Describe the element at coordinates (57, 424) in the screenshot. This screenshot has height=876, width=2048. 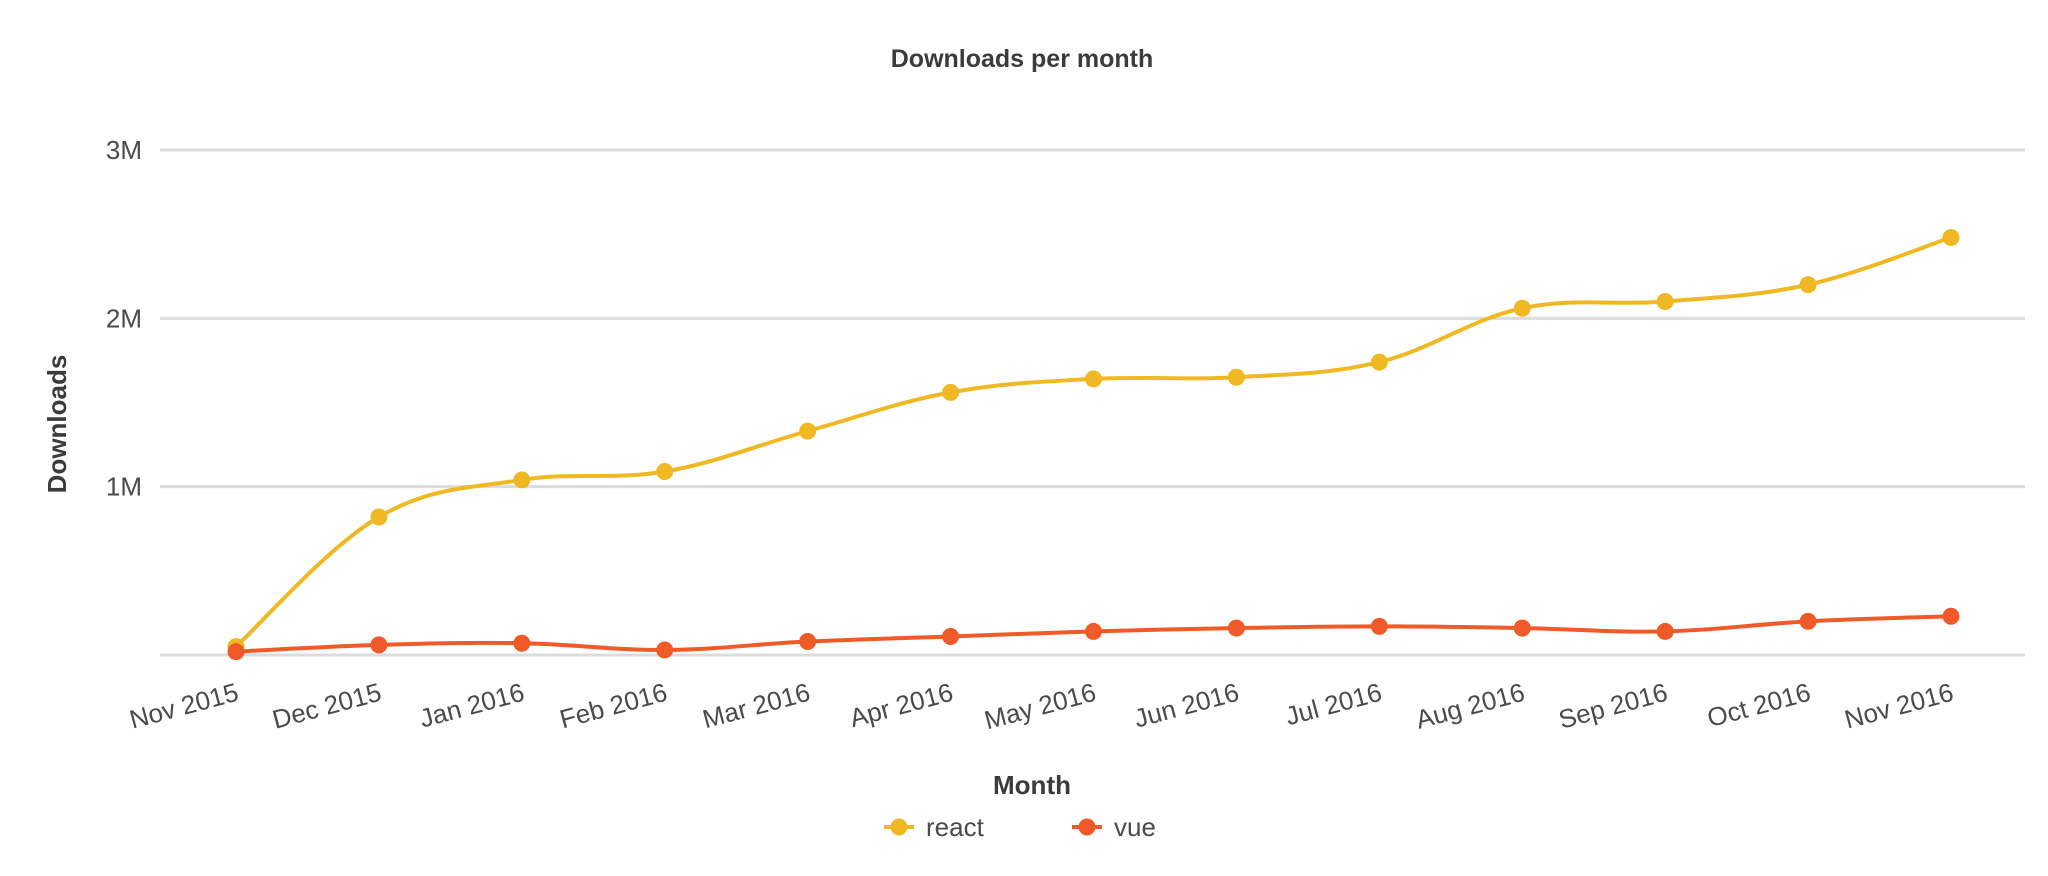
I see `y-axis-title: Downloads` at that location.